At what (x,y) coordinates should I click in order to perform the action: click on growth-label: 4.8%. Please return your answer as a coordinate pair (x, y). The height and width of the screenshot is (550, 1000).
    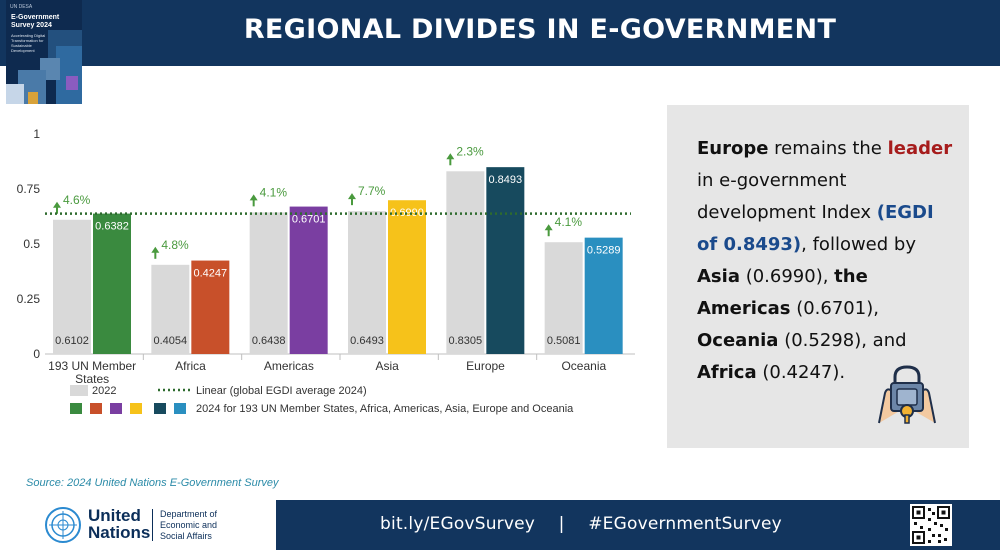
    Looking at the image, I should click on (175, 245).